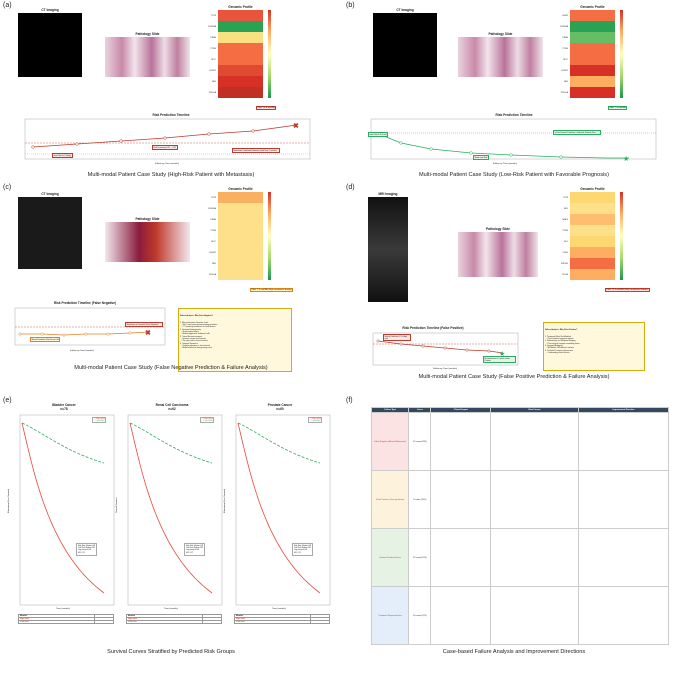 The image size is (685, 673). What do you see at coordinates (397, 337) in the screenshot?
I see `note-wrong: Wrong Prediction 0.79 (High risk)` at bounding box center [397, 337].